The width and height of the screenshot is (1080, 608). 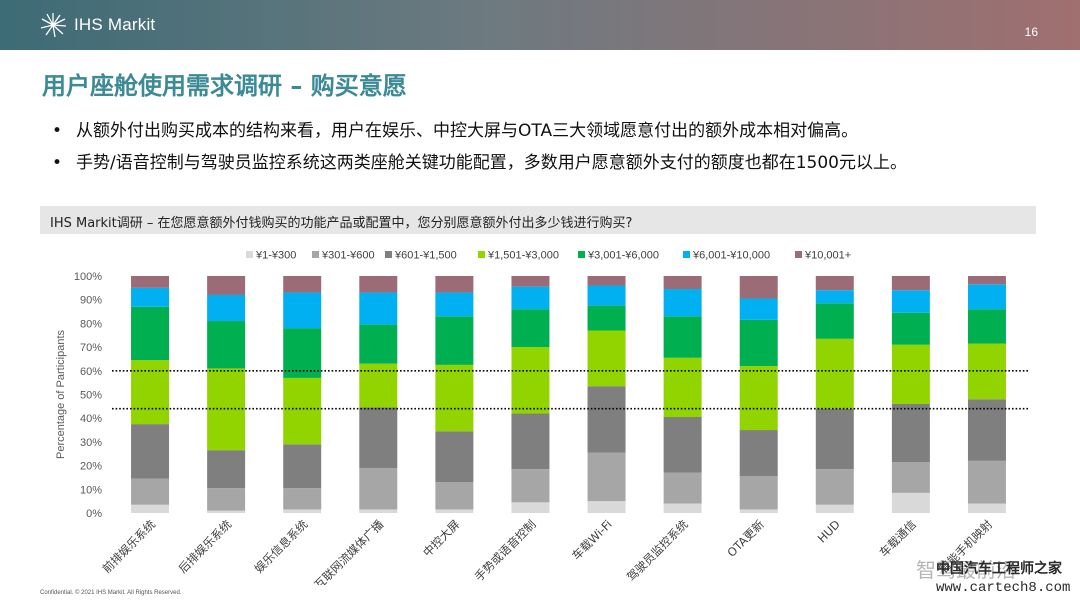 What do you see at coordinates (523, 256) in the screenshot?
I see `legend-label: ¥1,501-¥3,000` at bounding box center [523, 256].